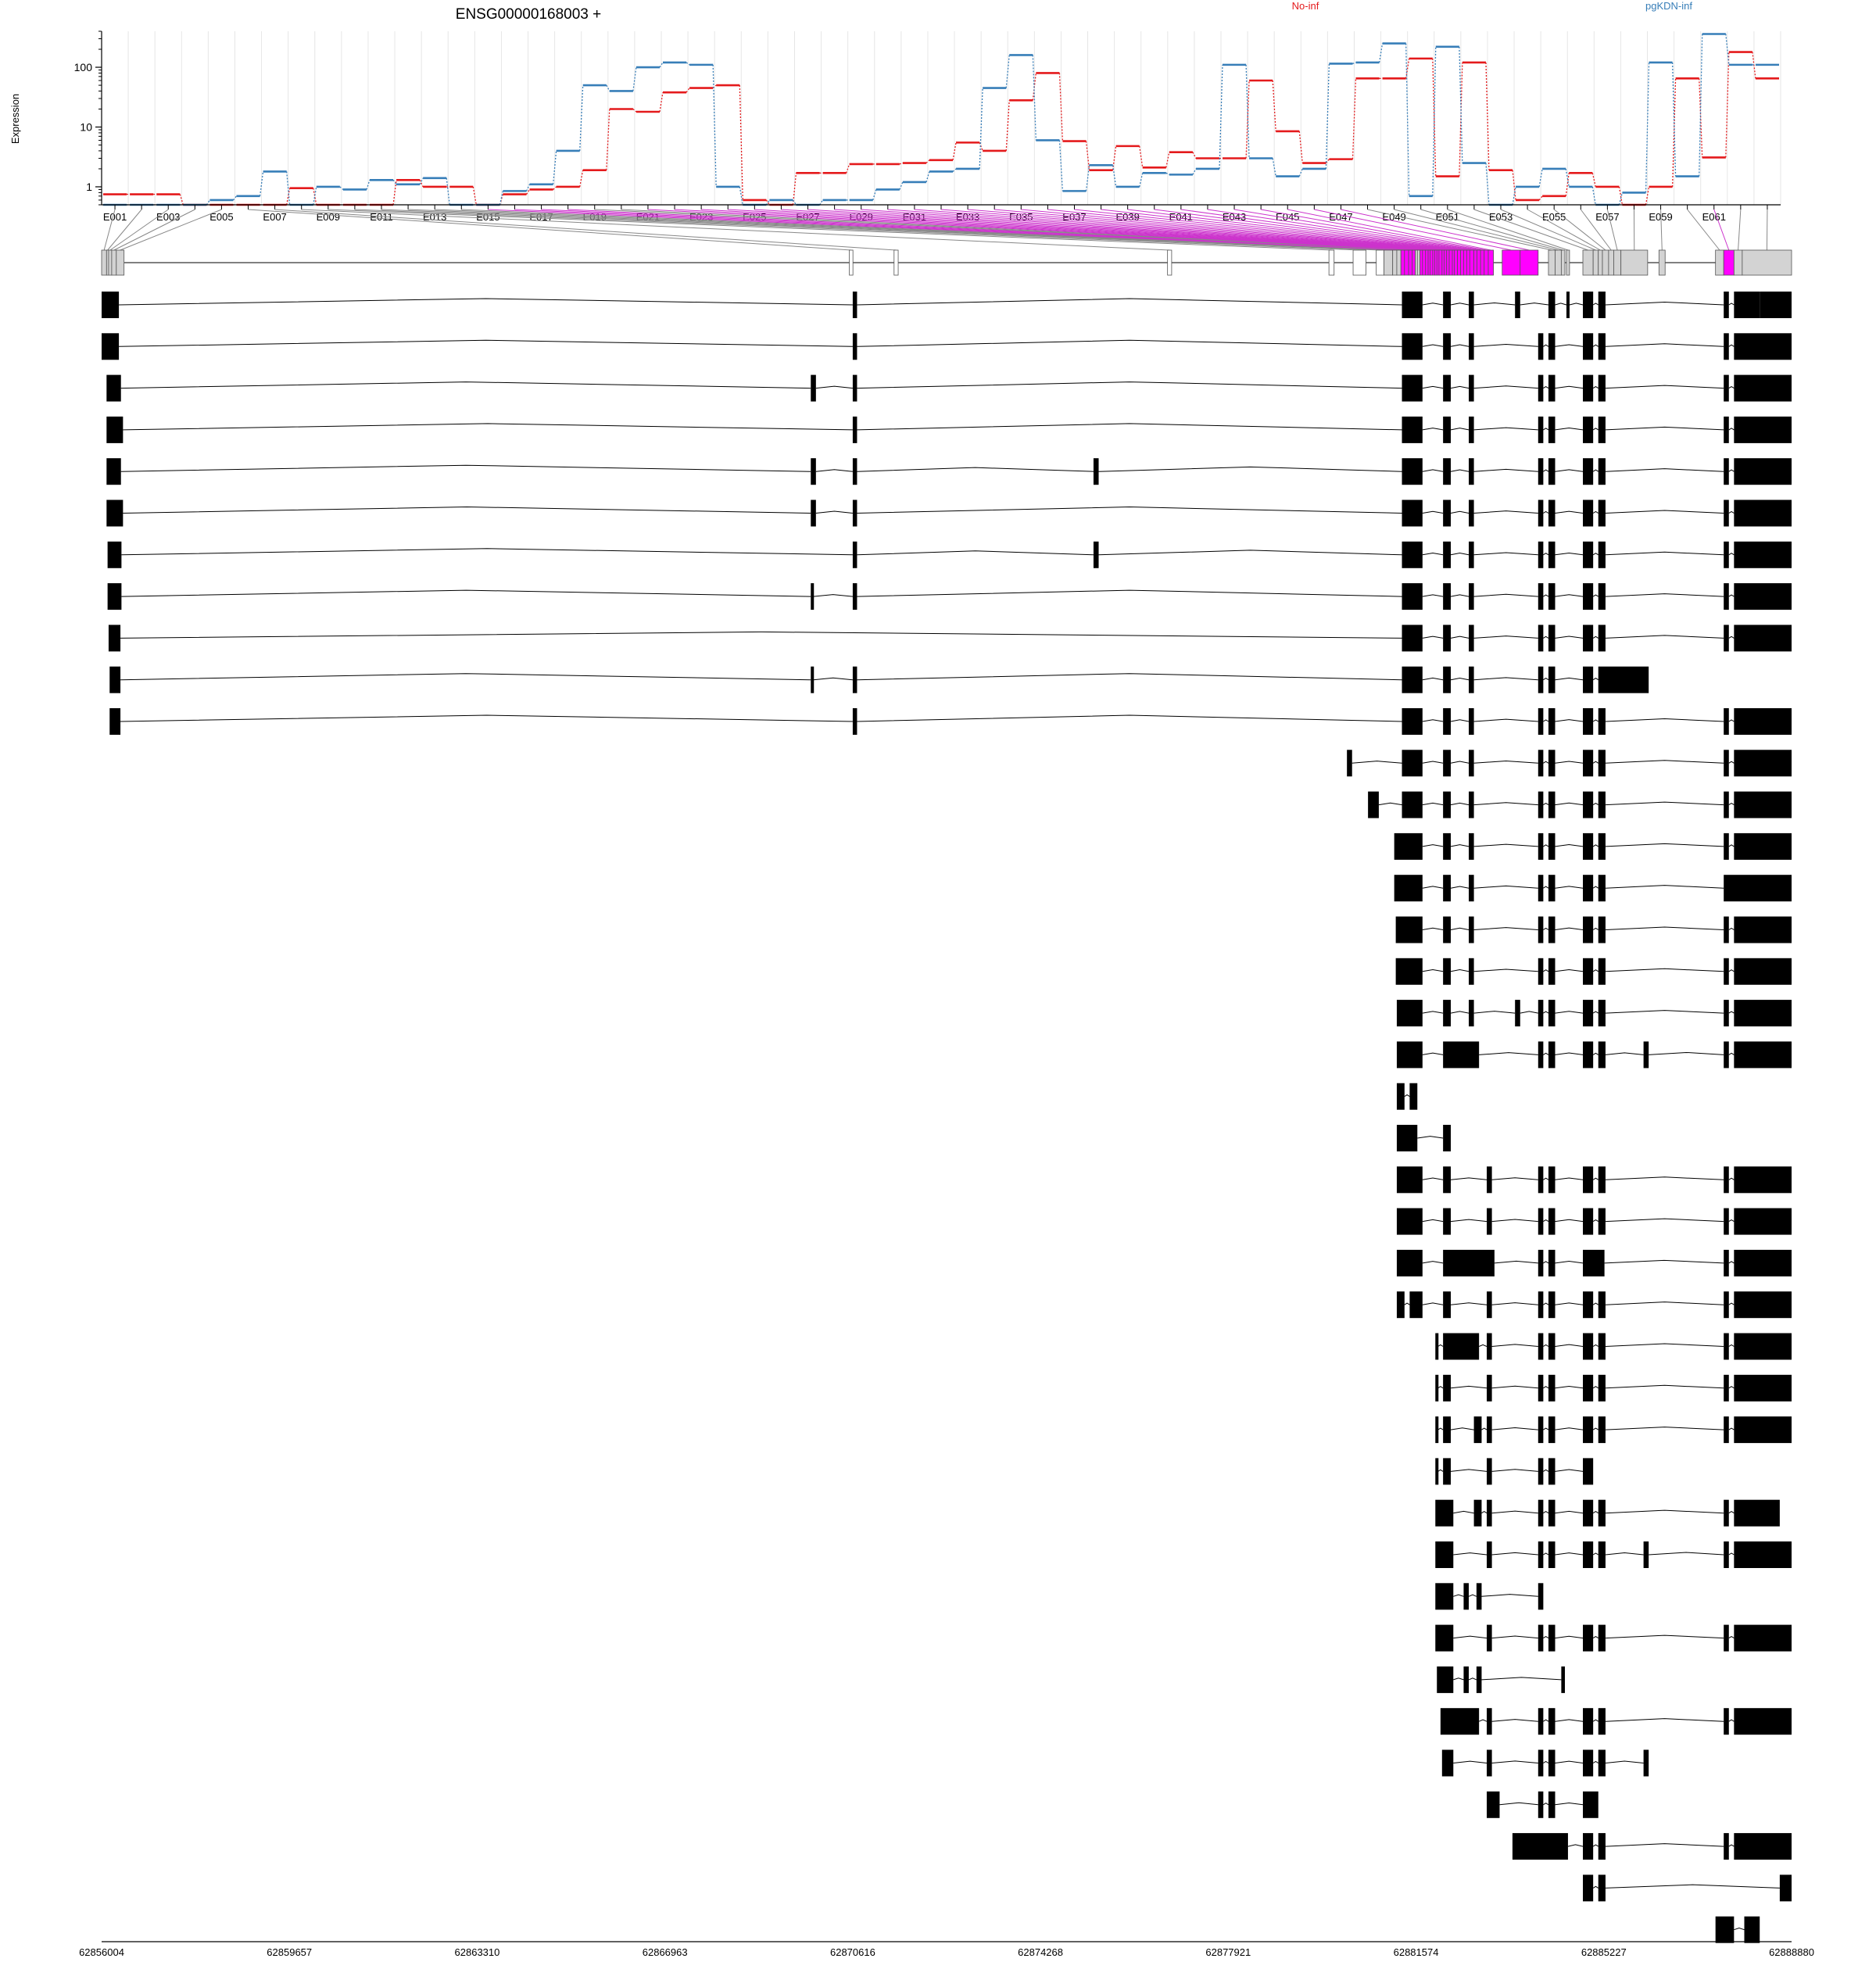 This screenshot has height=1962, width=1876. What do you see at coordinates (1040, 1952) in the screenshot?
I see `coord-tick-label: 62874268` at bounding box center [1040, 1952].